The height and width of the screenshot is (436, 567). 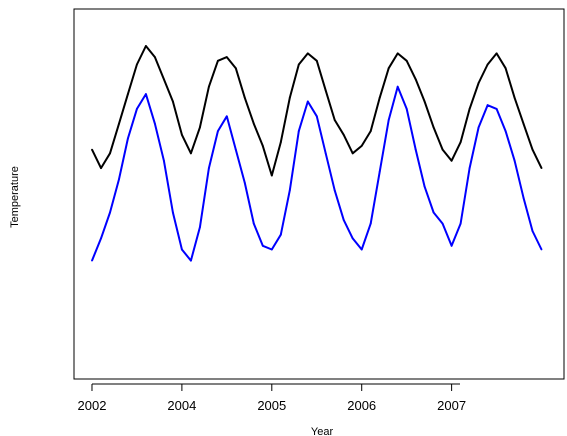 I want to click on y-axis-label: Temperature, so click(x=15, y=197).